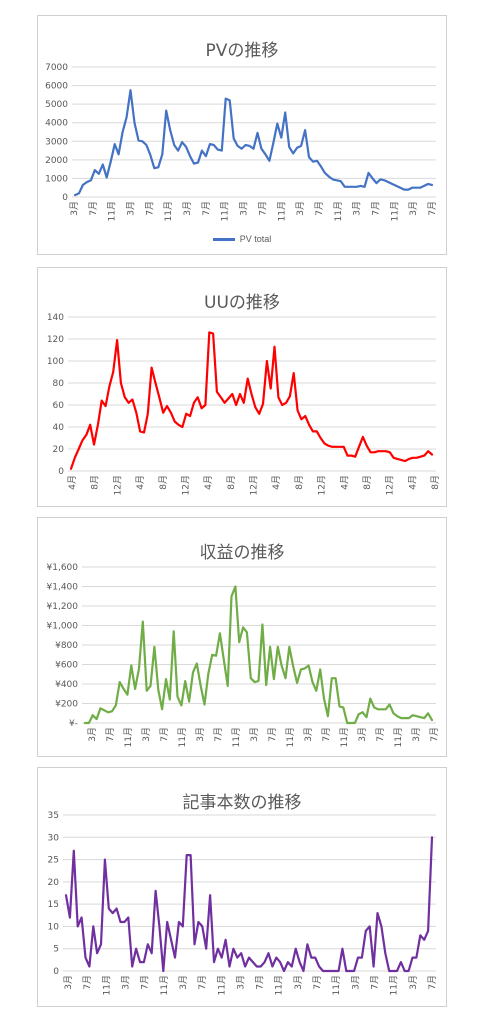 This screenshot has width=480, height=1032. What do you see at coordinates (53, 816) in the screenshot?
I see `y-tick-label: 35` at bounding box center [53, 816].